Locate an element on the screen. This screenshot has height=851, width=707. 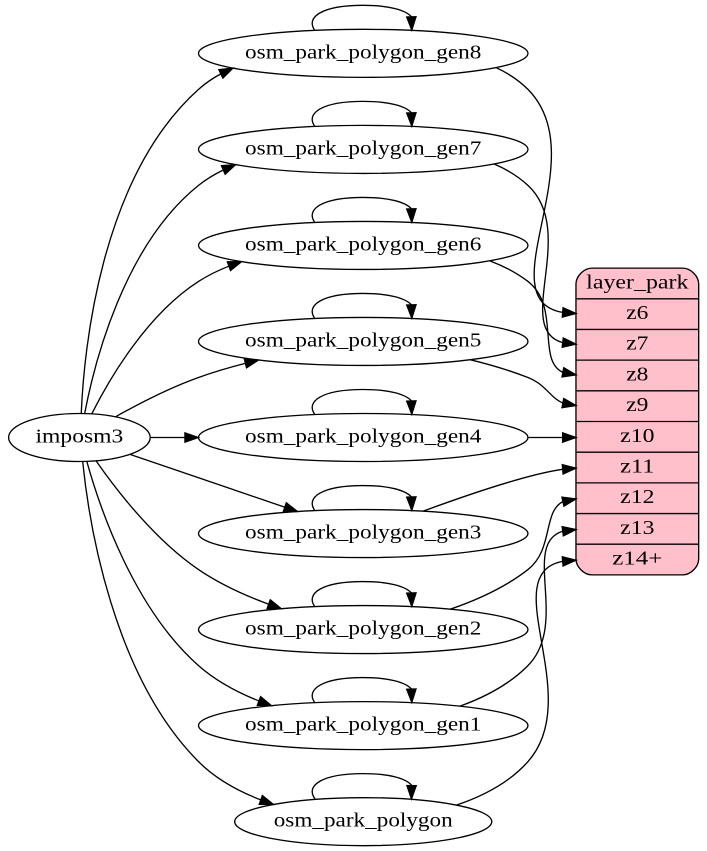
svg-text: z12 is located at coordinates (637, 497).